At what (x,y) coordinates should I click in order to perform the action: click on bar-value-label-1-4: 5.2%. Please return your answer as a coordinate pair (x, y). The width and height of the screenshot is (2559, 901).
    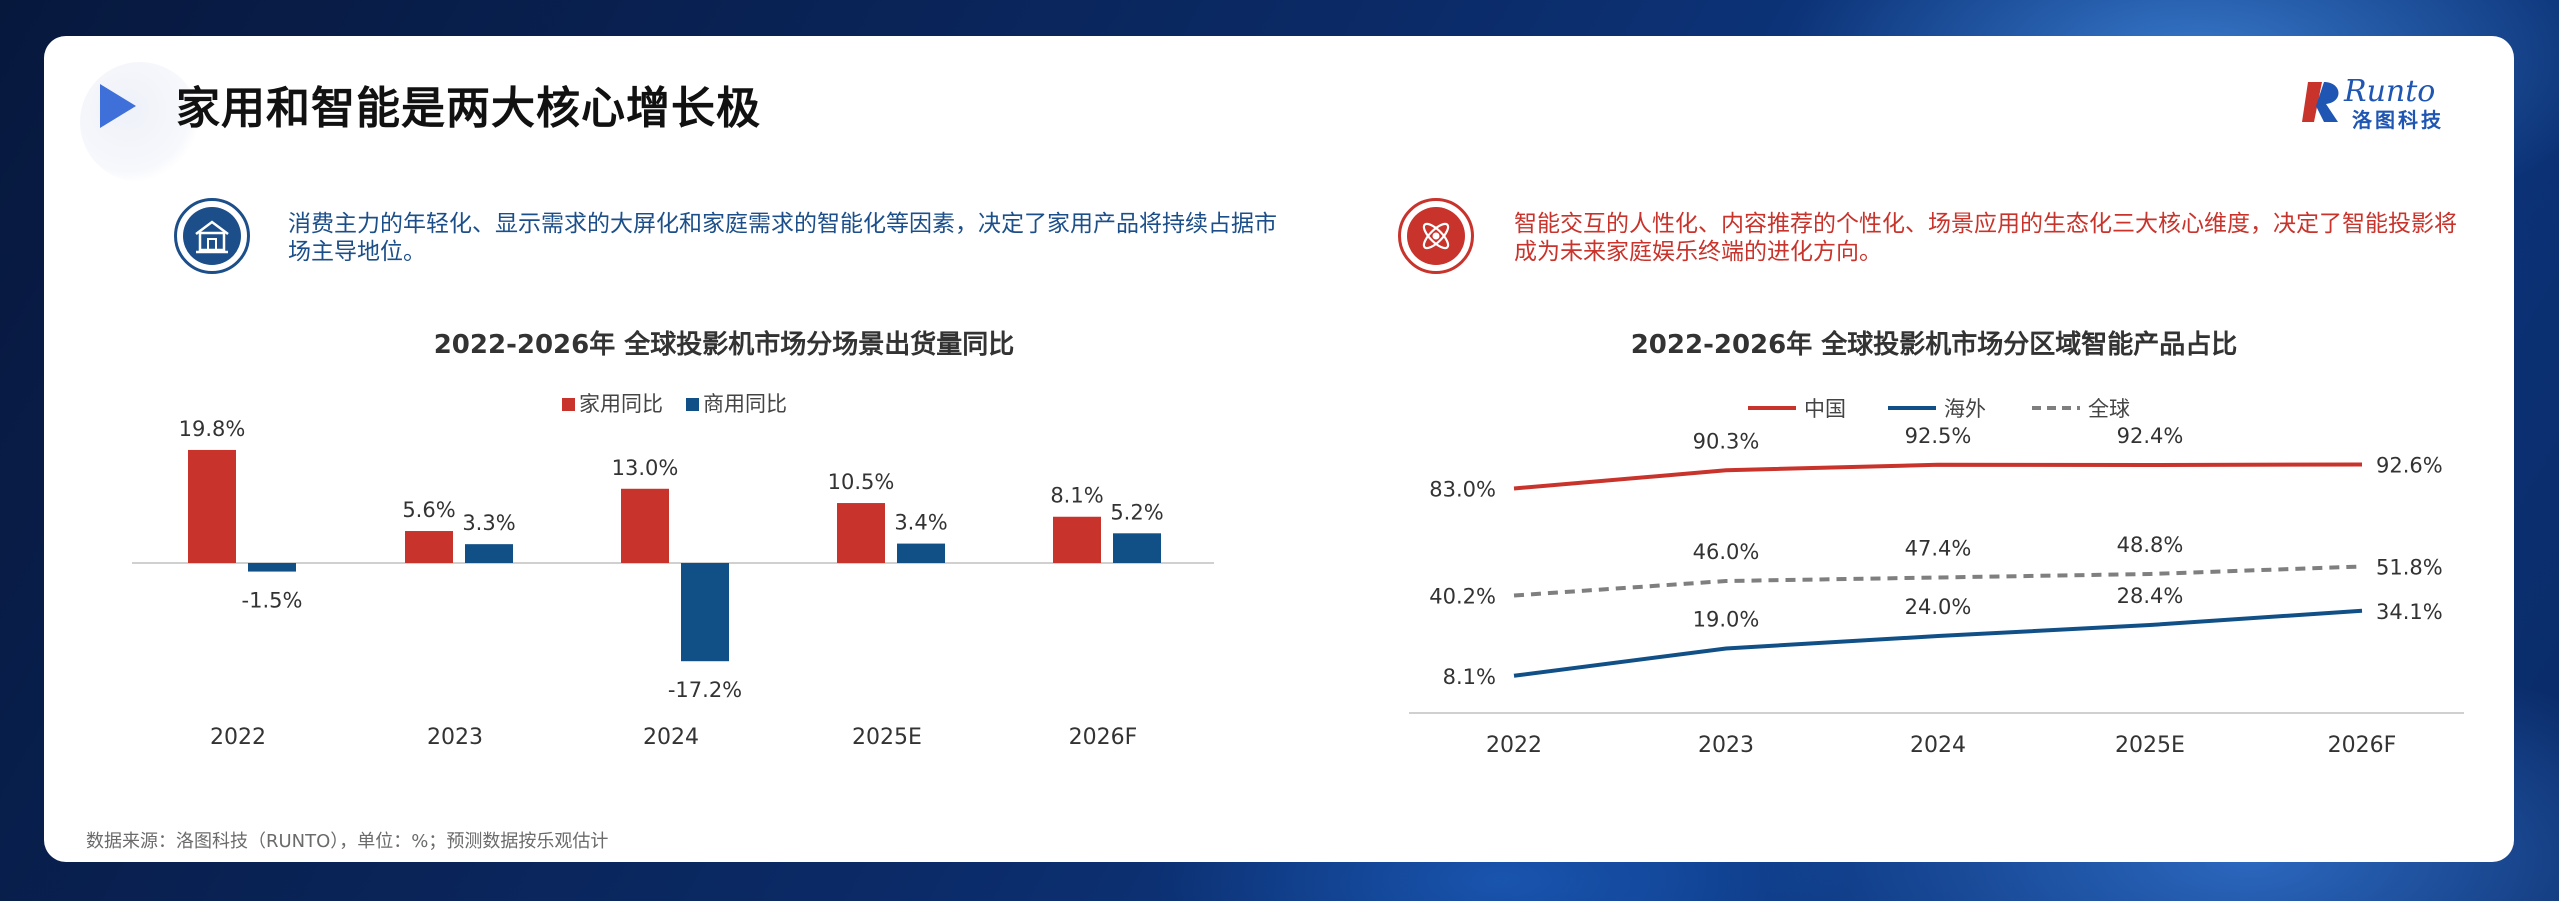
    Looking at the image, I should click on (1136, 512).